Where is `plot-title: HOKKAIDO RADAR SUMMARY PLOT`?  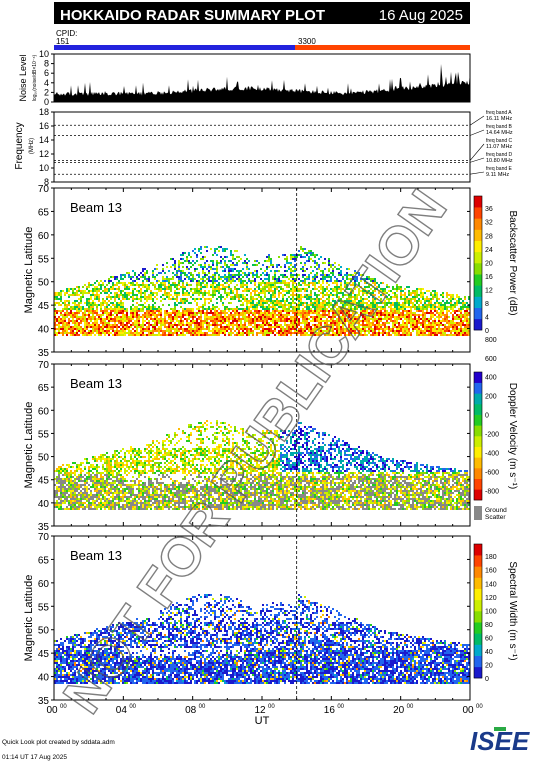
plot-title: HOKKAIDO RADAR SUMMARY PLOT is located at coordinates (192, 15).